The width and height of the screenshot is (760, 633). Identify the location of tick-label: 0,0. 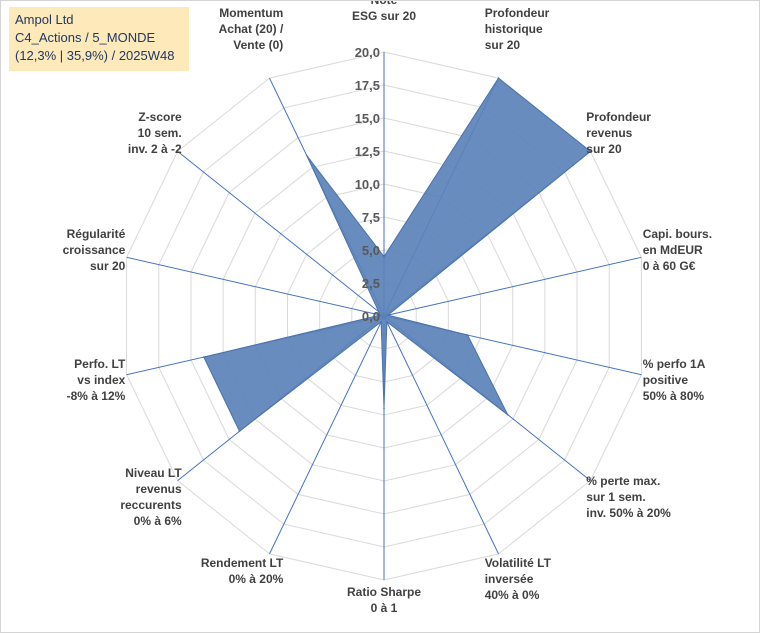
(371, 316).